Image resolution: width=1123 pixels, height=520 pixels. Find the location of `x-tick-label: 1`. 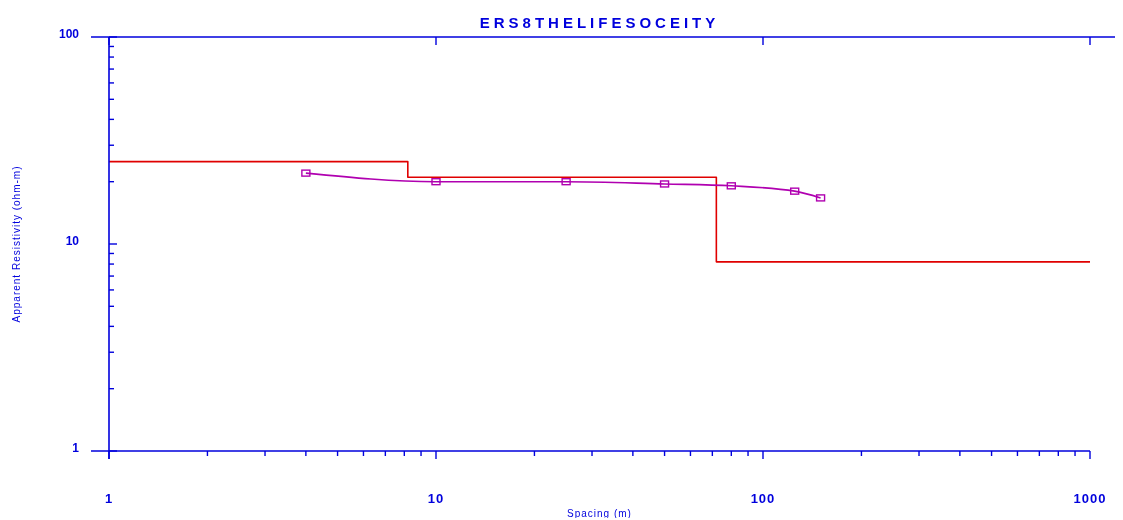

x-tick-label: 1 is located at coordinates (109, 498).